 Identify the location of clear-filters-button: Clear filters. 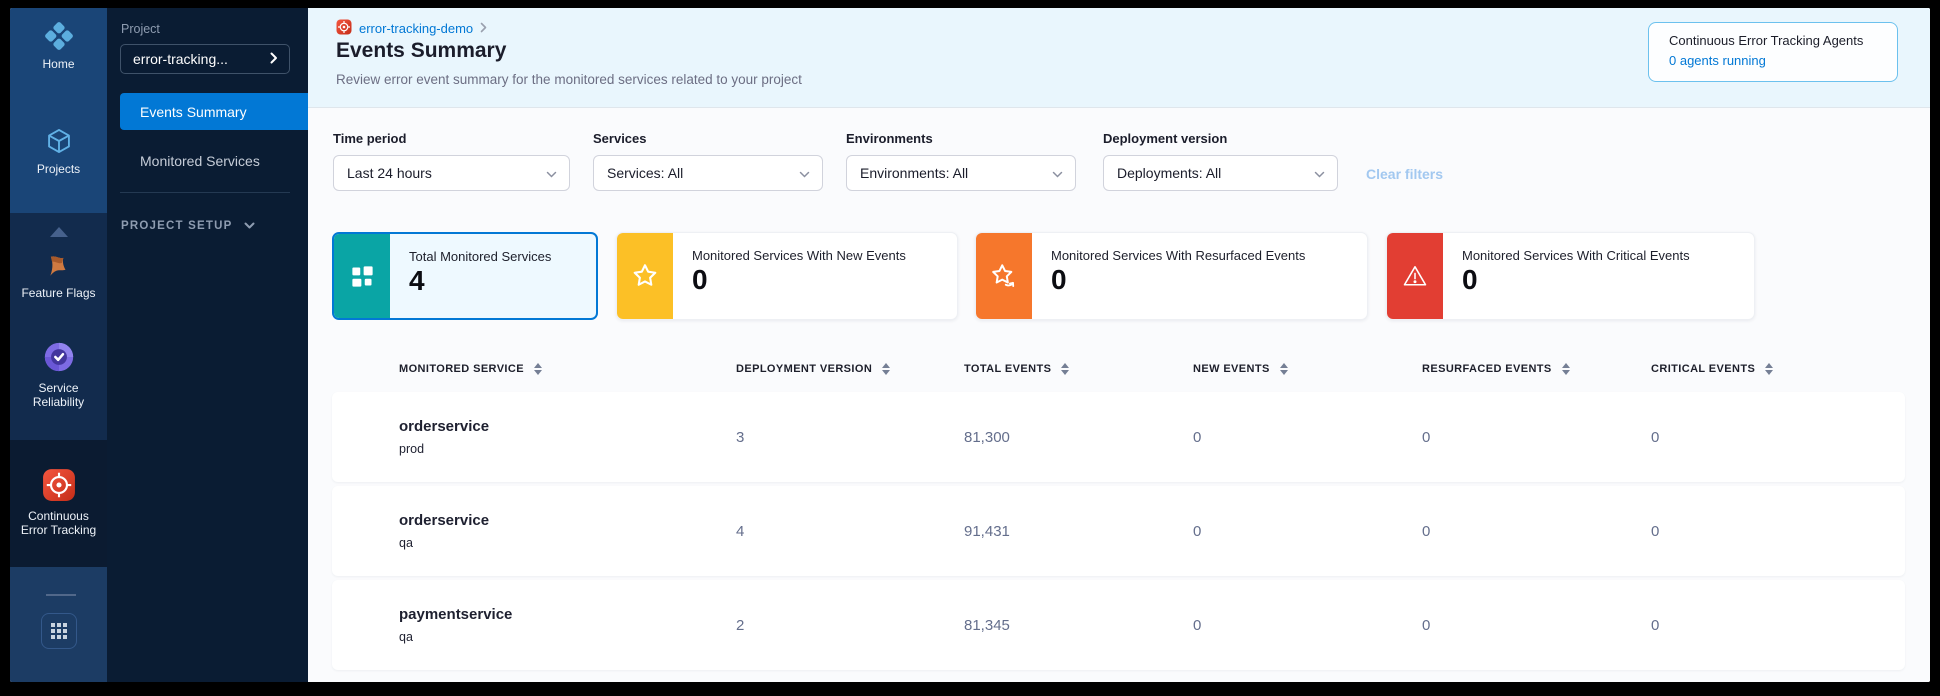
(1405, 174).